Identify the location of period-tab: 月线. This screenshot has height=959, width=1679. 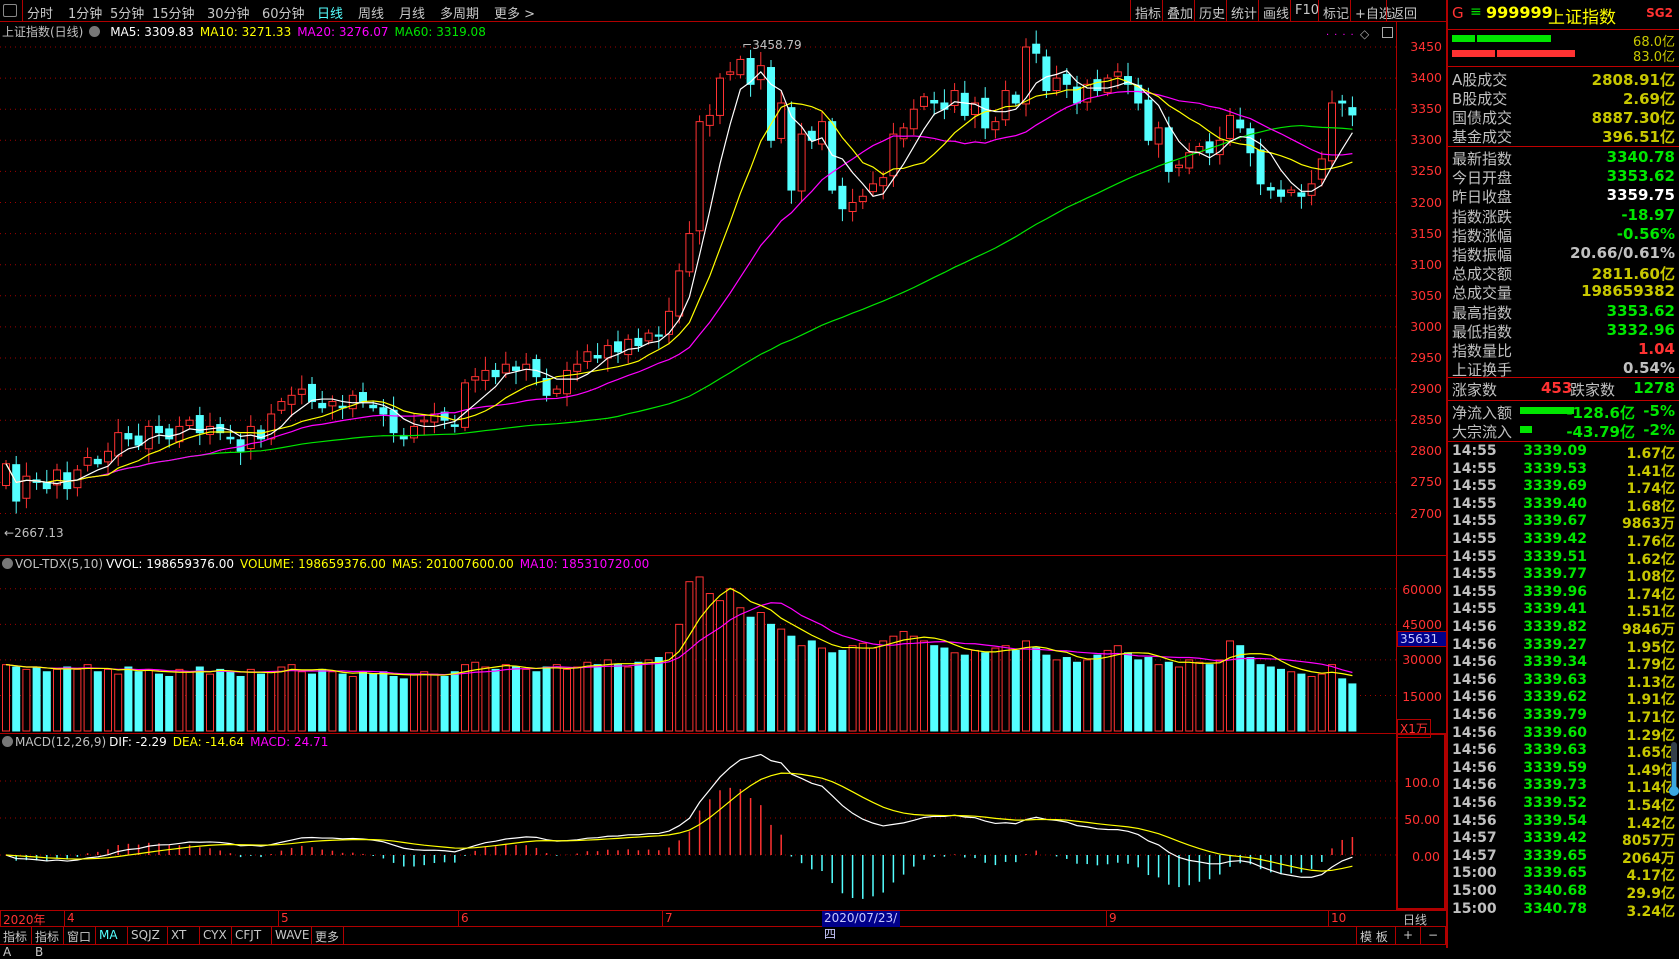
(412, 14).